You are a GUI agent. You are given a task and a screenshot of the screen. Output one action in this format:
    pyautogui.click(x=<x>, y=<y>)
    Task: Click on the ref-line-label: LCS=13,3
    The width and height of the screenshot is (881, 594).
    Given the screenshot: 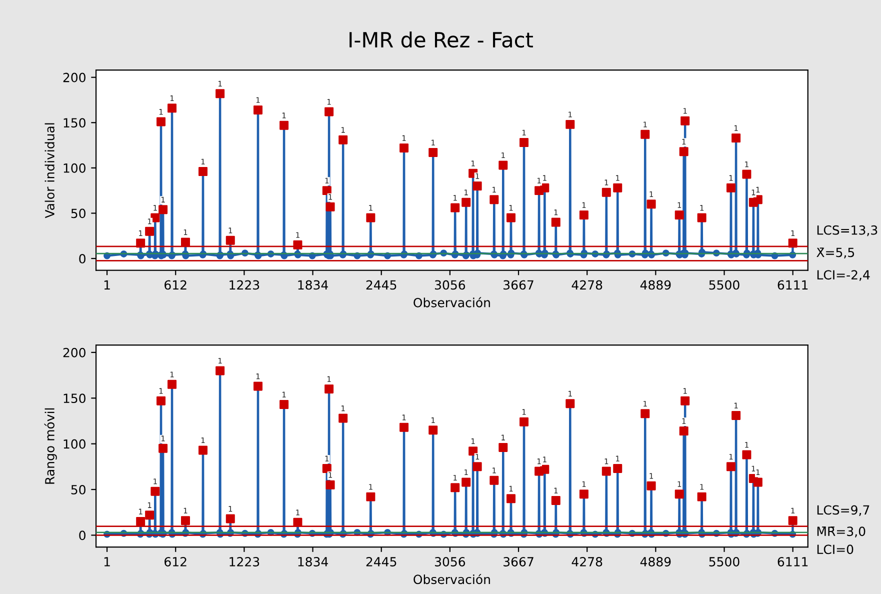 What is the action you would take?
    pyautogui.click(x=847, y=230)
    